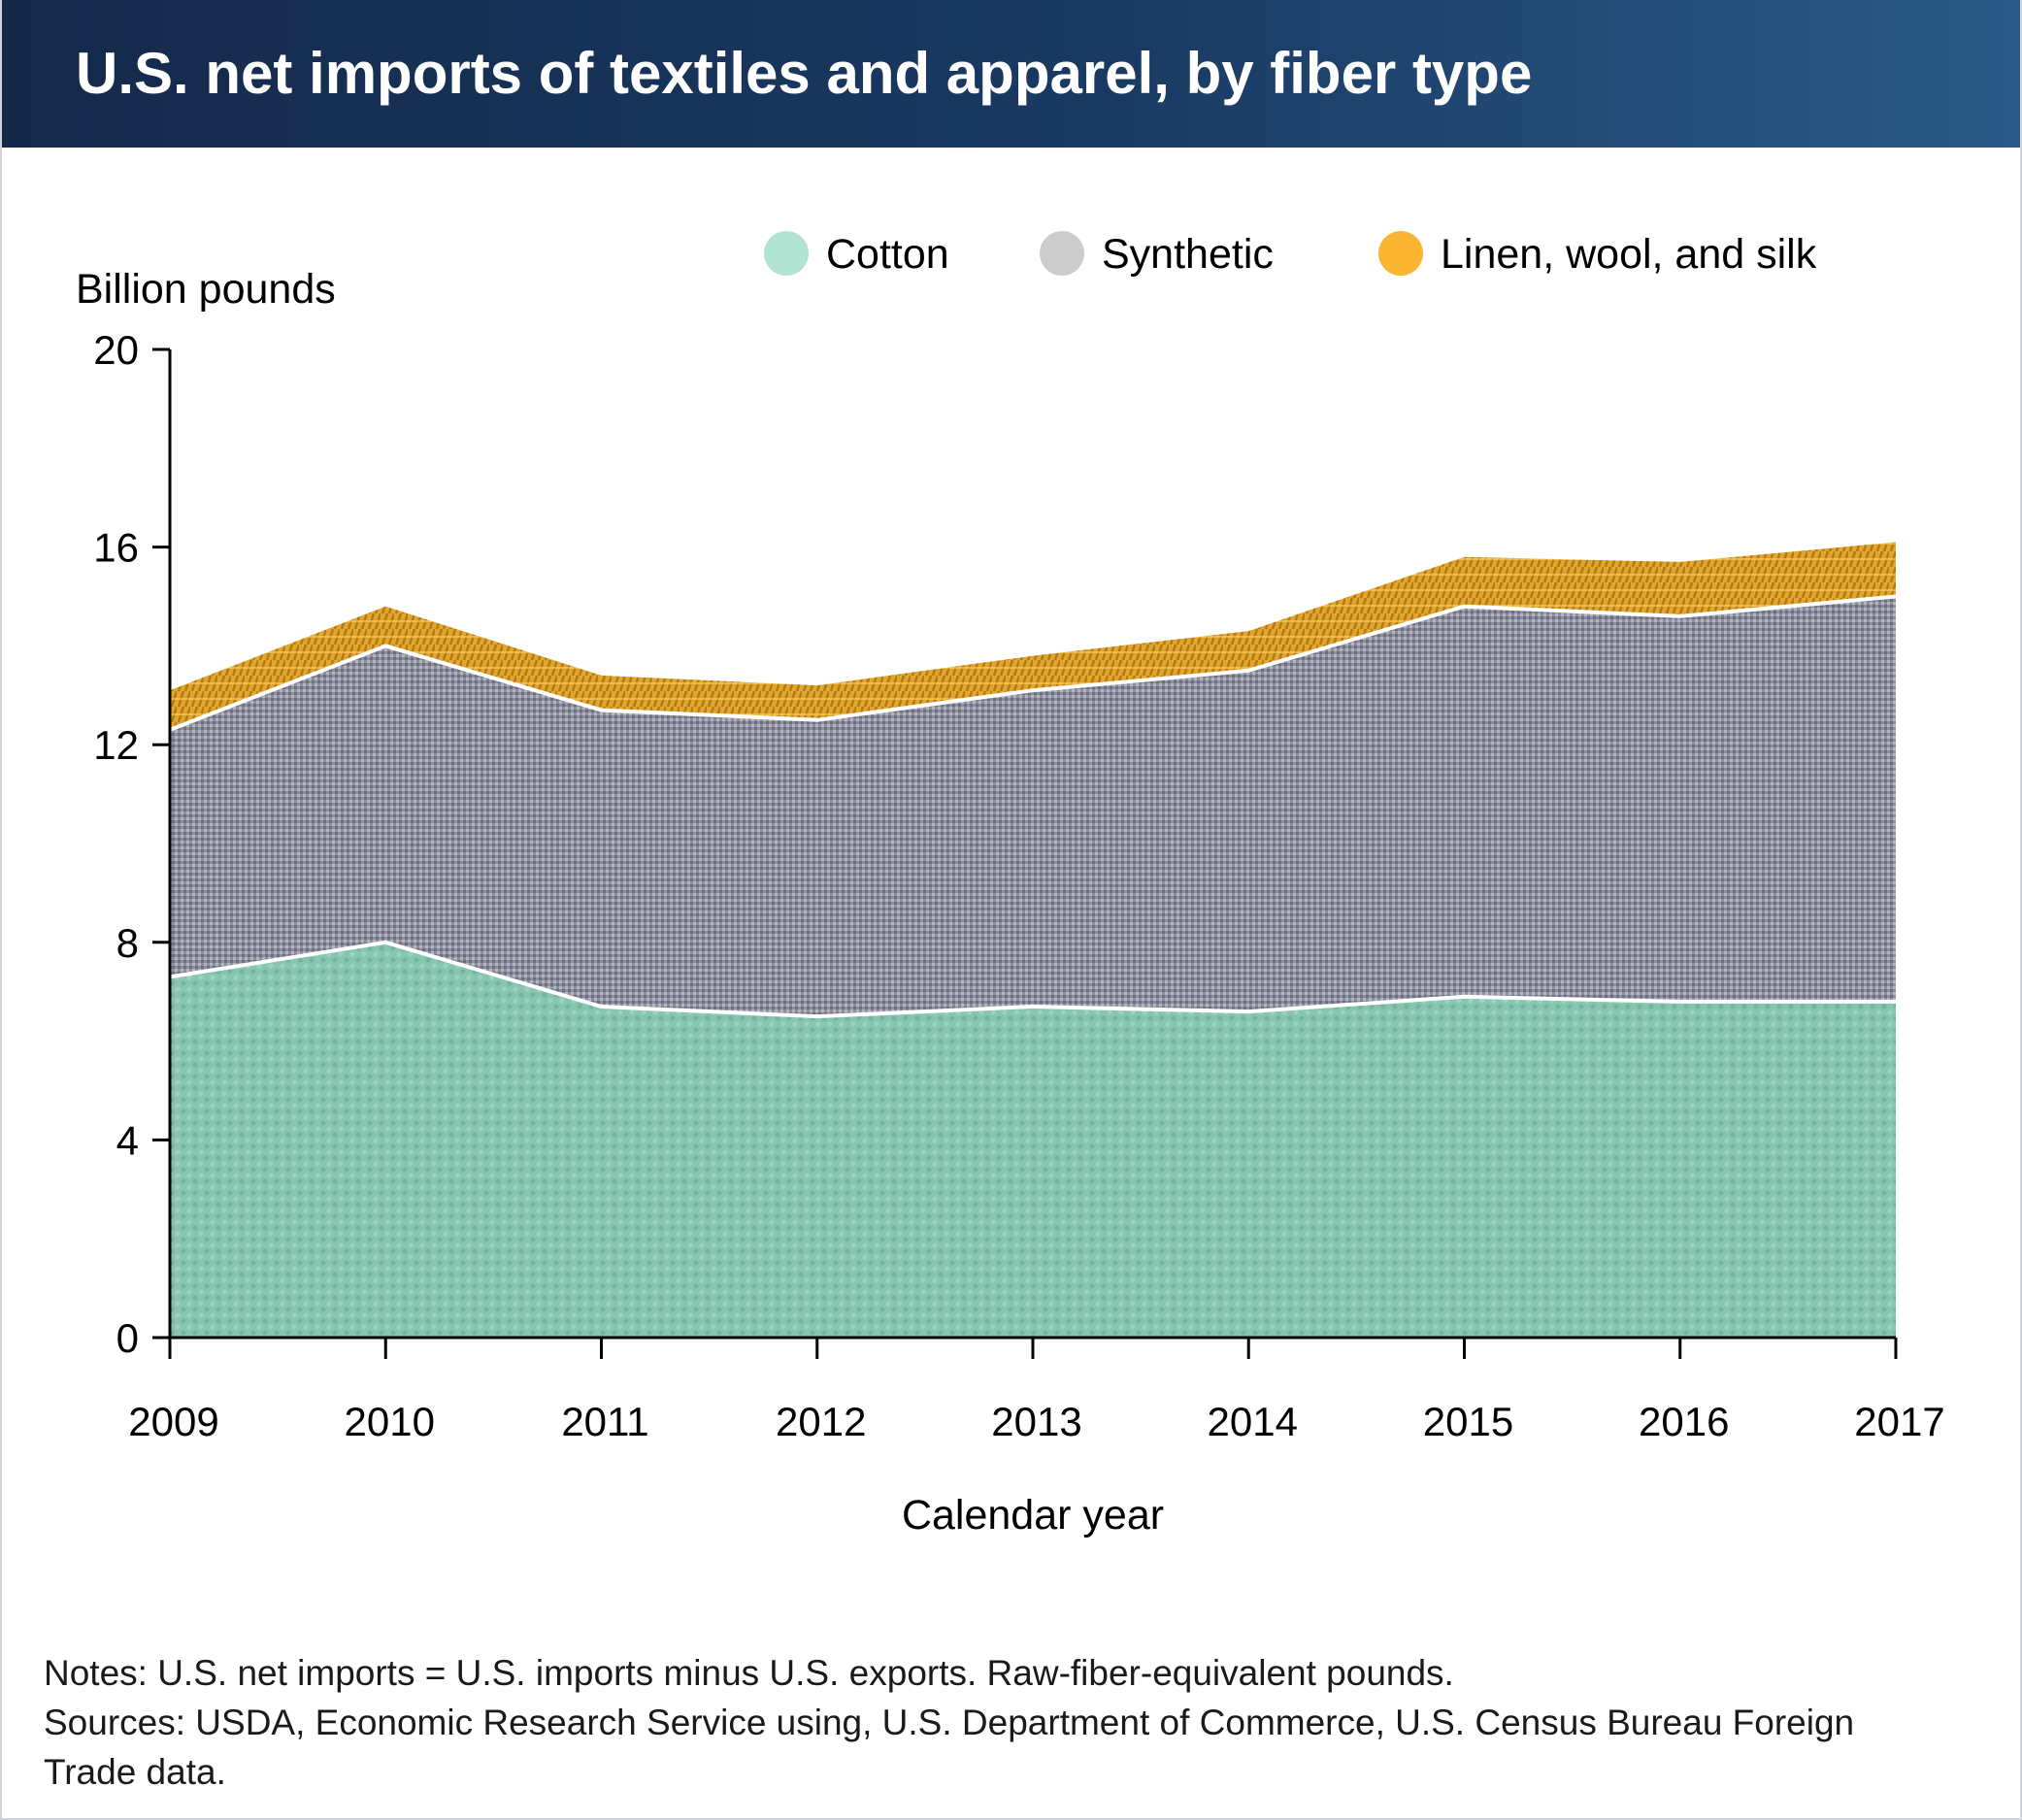 This screenshot has width=2022, height=1820. Describe the element at coordinates (116, 745) in the screenshot. I see `y-tick-label: 12` at that location.